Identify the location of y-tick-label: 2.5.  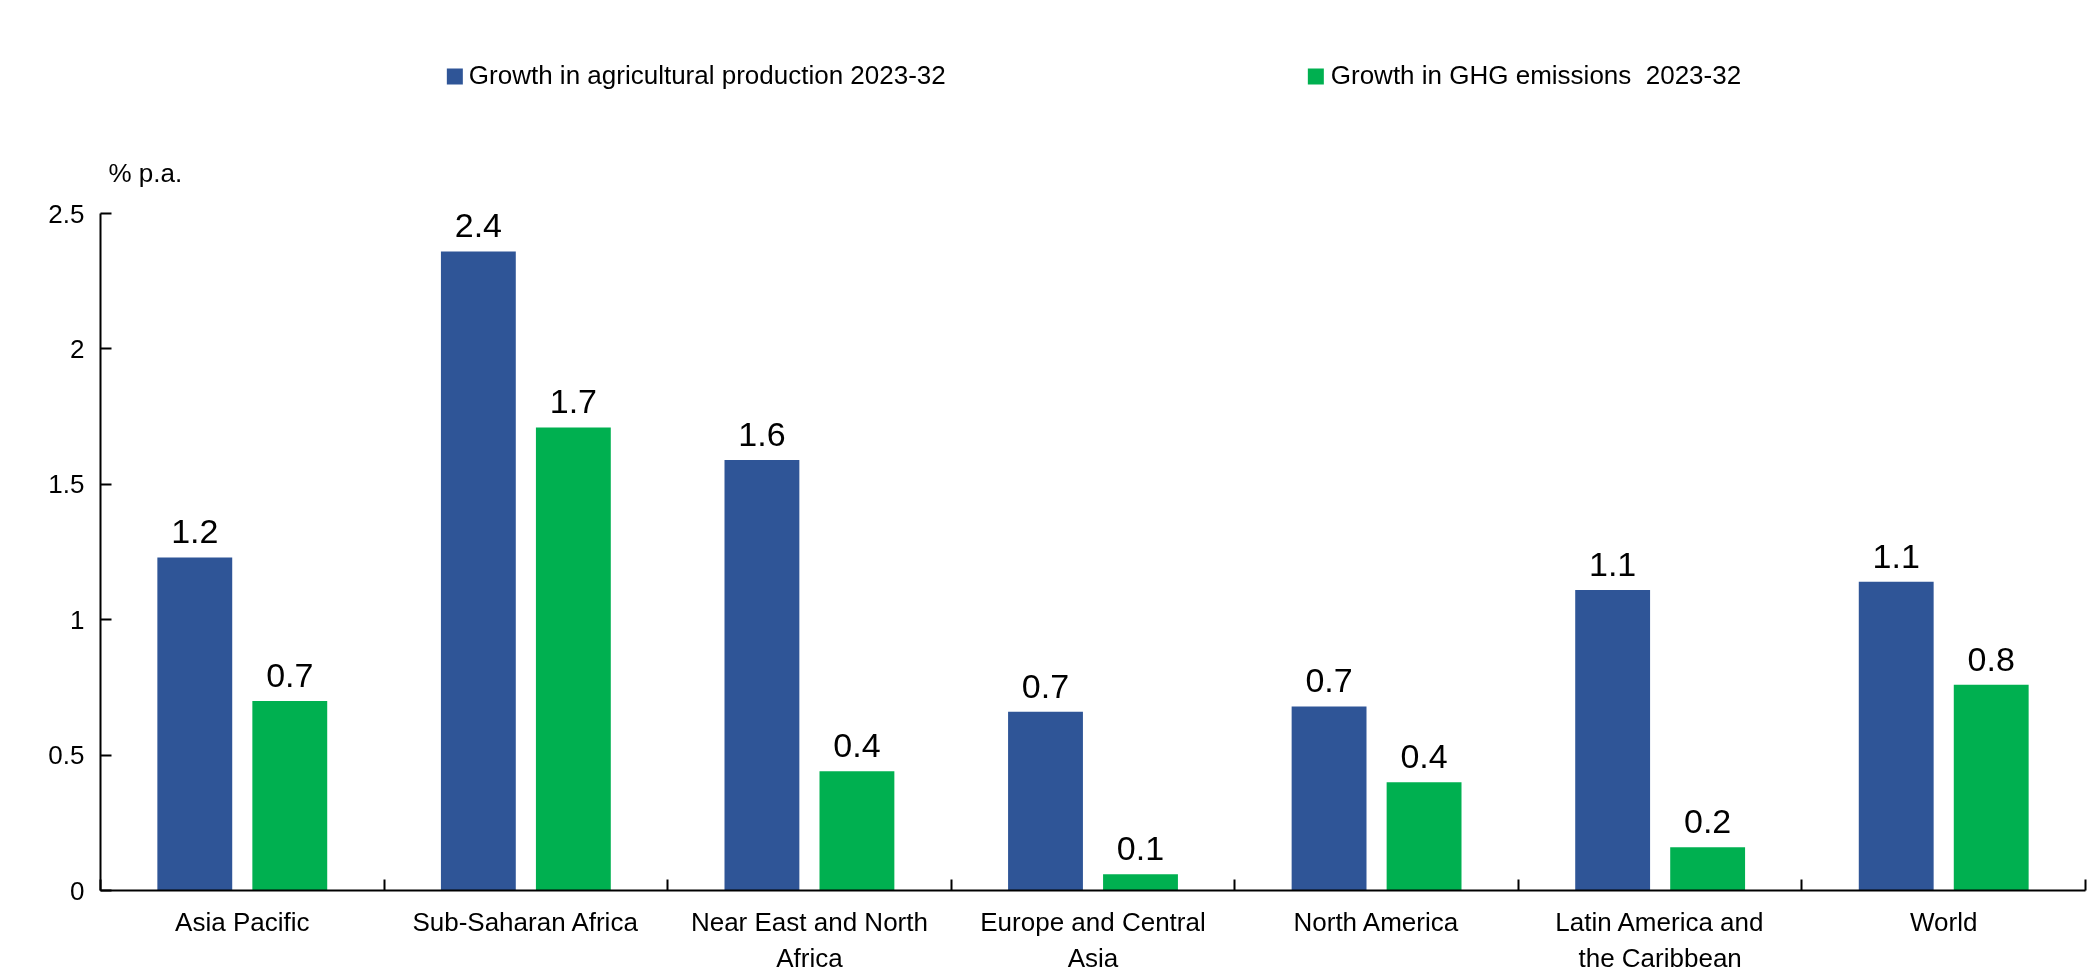
(66, 213).